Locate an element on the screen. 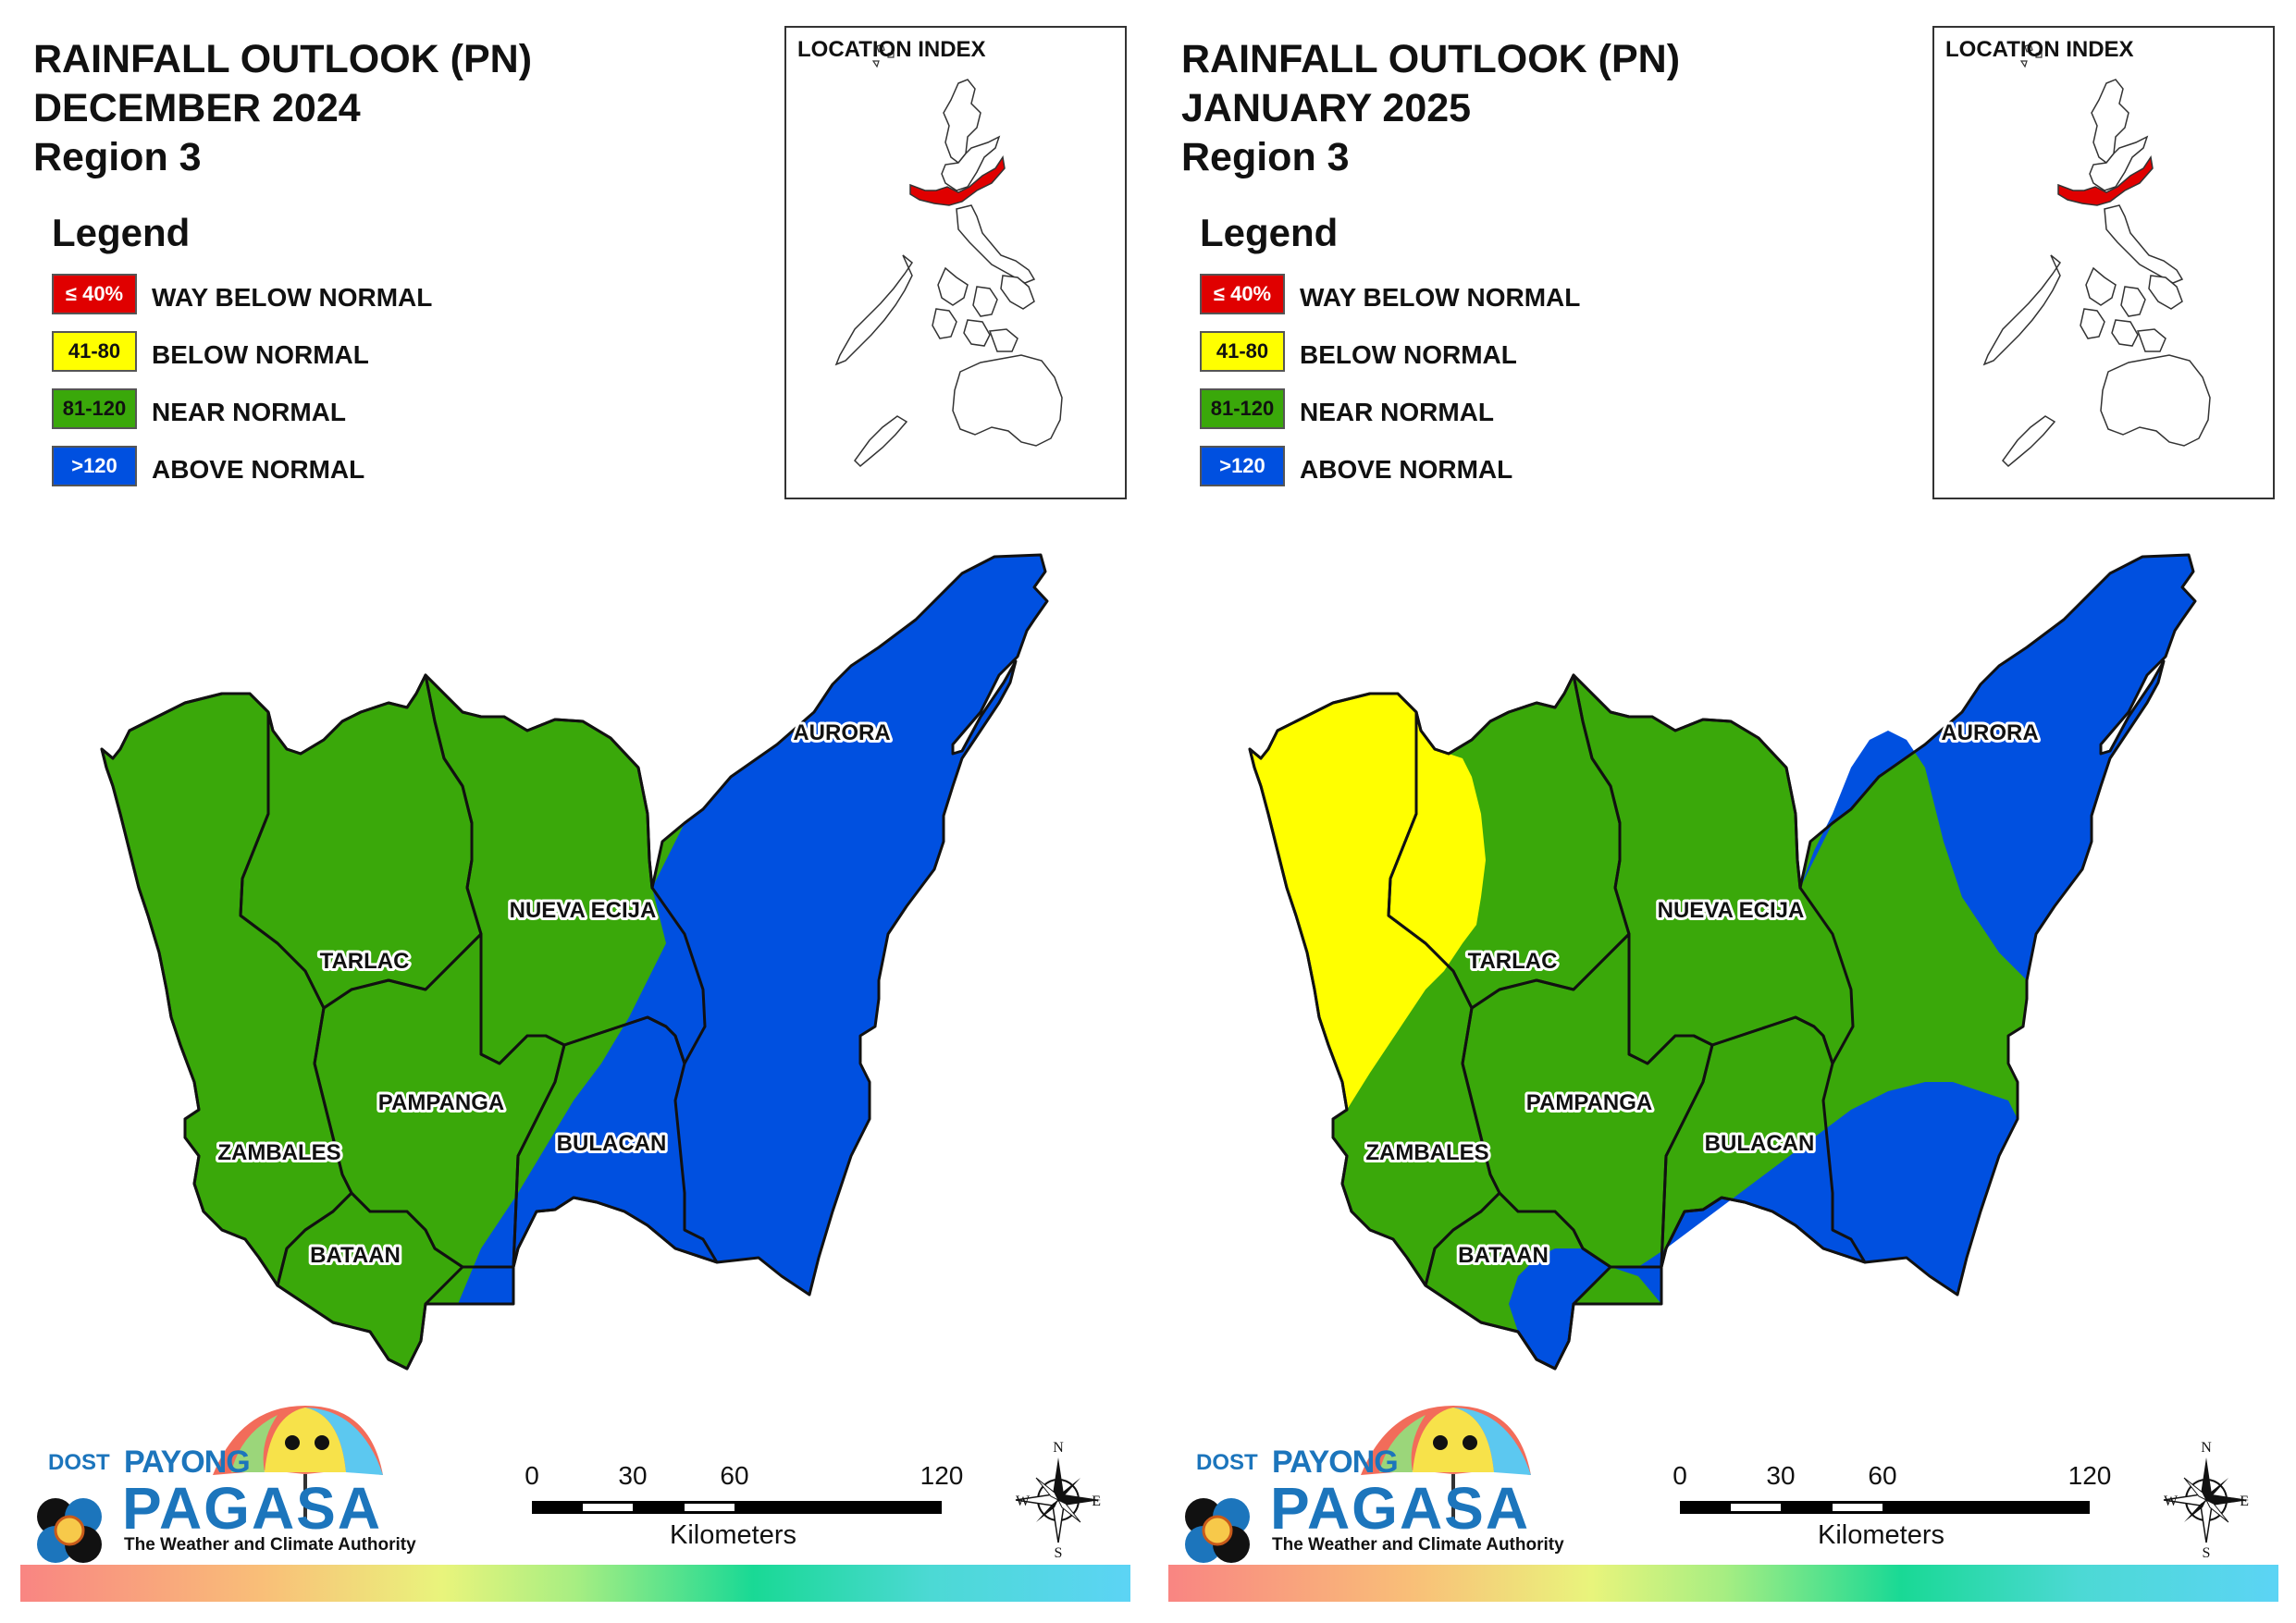 This screenshot has height=1623, width=2296. scale-unit-label: Kilometers is located at coordinates (733, 1535).